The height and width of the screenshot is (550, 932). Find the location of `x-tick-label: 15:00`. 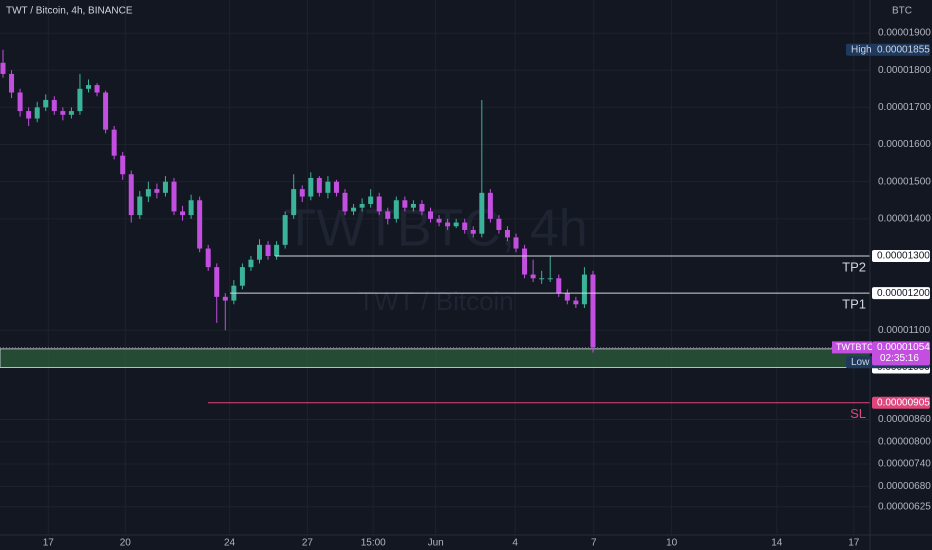

x-tick-label: 15:00 is located at coordinates (373, 543).